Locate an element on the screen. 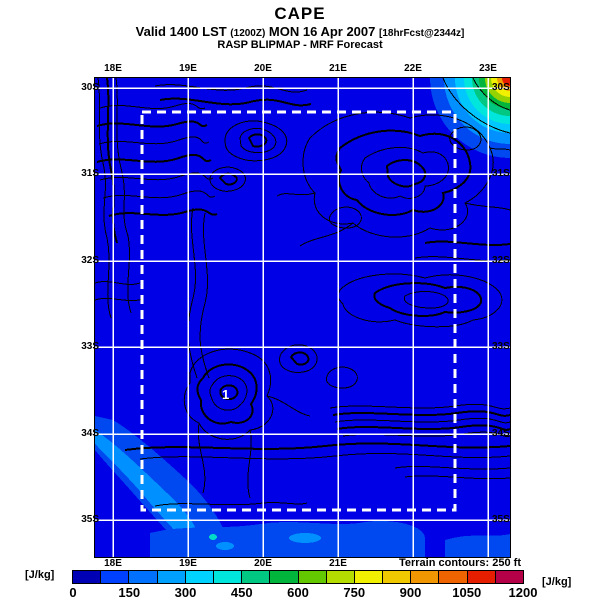 Image resolution: width=600 pixels, height=600 pixels. lat-label-left-33S: 33S is located at coordinates (90, 346).